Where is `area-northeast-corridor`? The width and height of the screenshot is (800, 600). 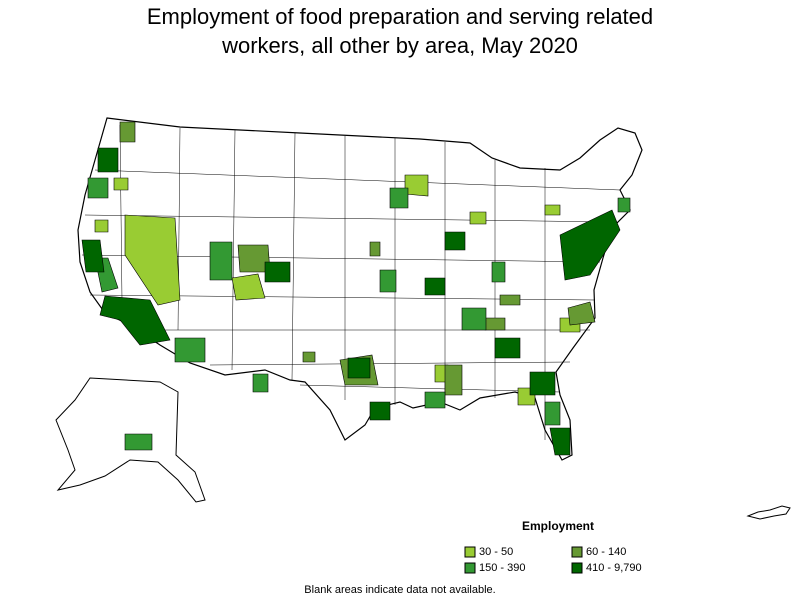 area-northeast-corridor is located at coordinates (590, 245).